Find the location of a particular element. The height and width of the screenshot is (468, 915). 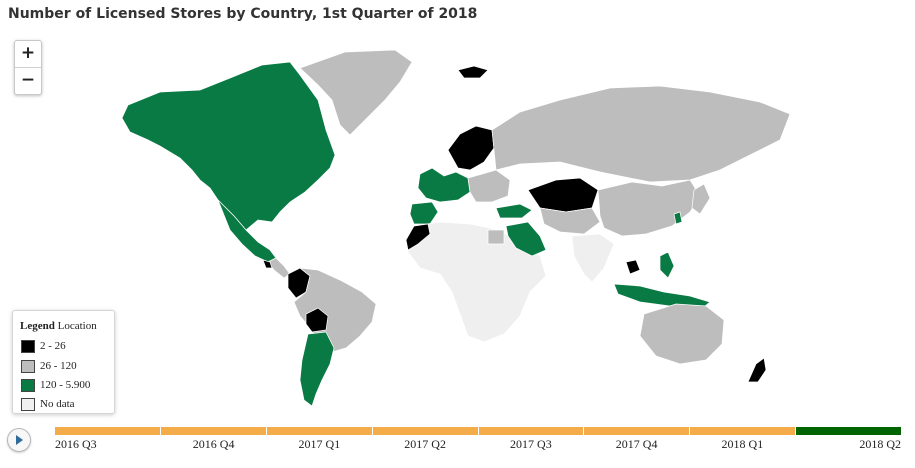

timeline-label-selected: 2018 Q2 is located at coordinates (880, 444).